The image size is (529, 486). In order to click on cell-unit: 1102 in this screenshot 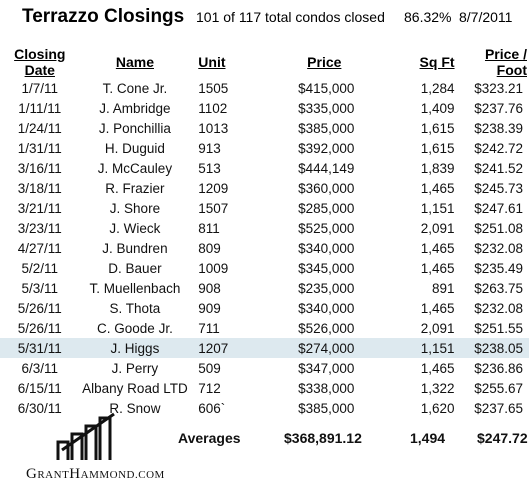, I will do `click(213, 108)`.